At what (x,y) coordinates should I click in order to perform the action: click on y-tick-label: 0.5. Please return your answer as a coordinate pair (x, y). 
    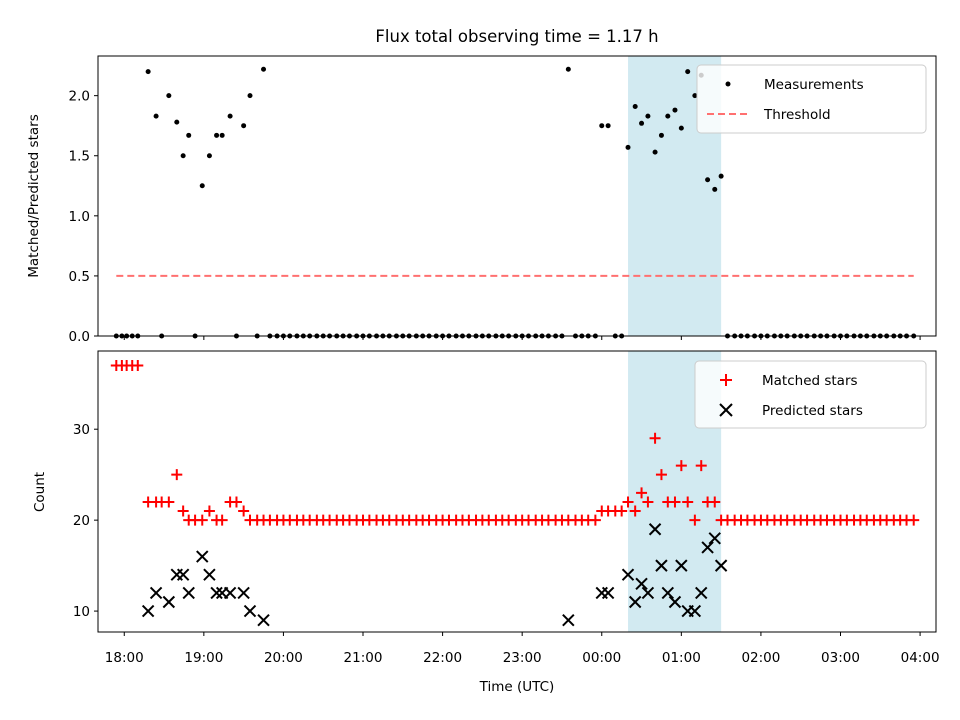
    Looking at the image, I should click on (79, 277).